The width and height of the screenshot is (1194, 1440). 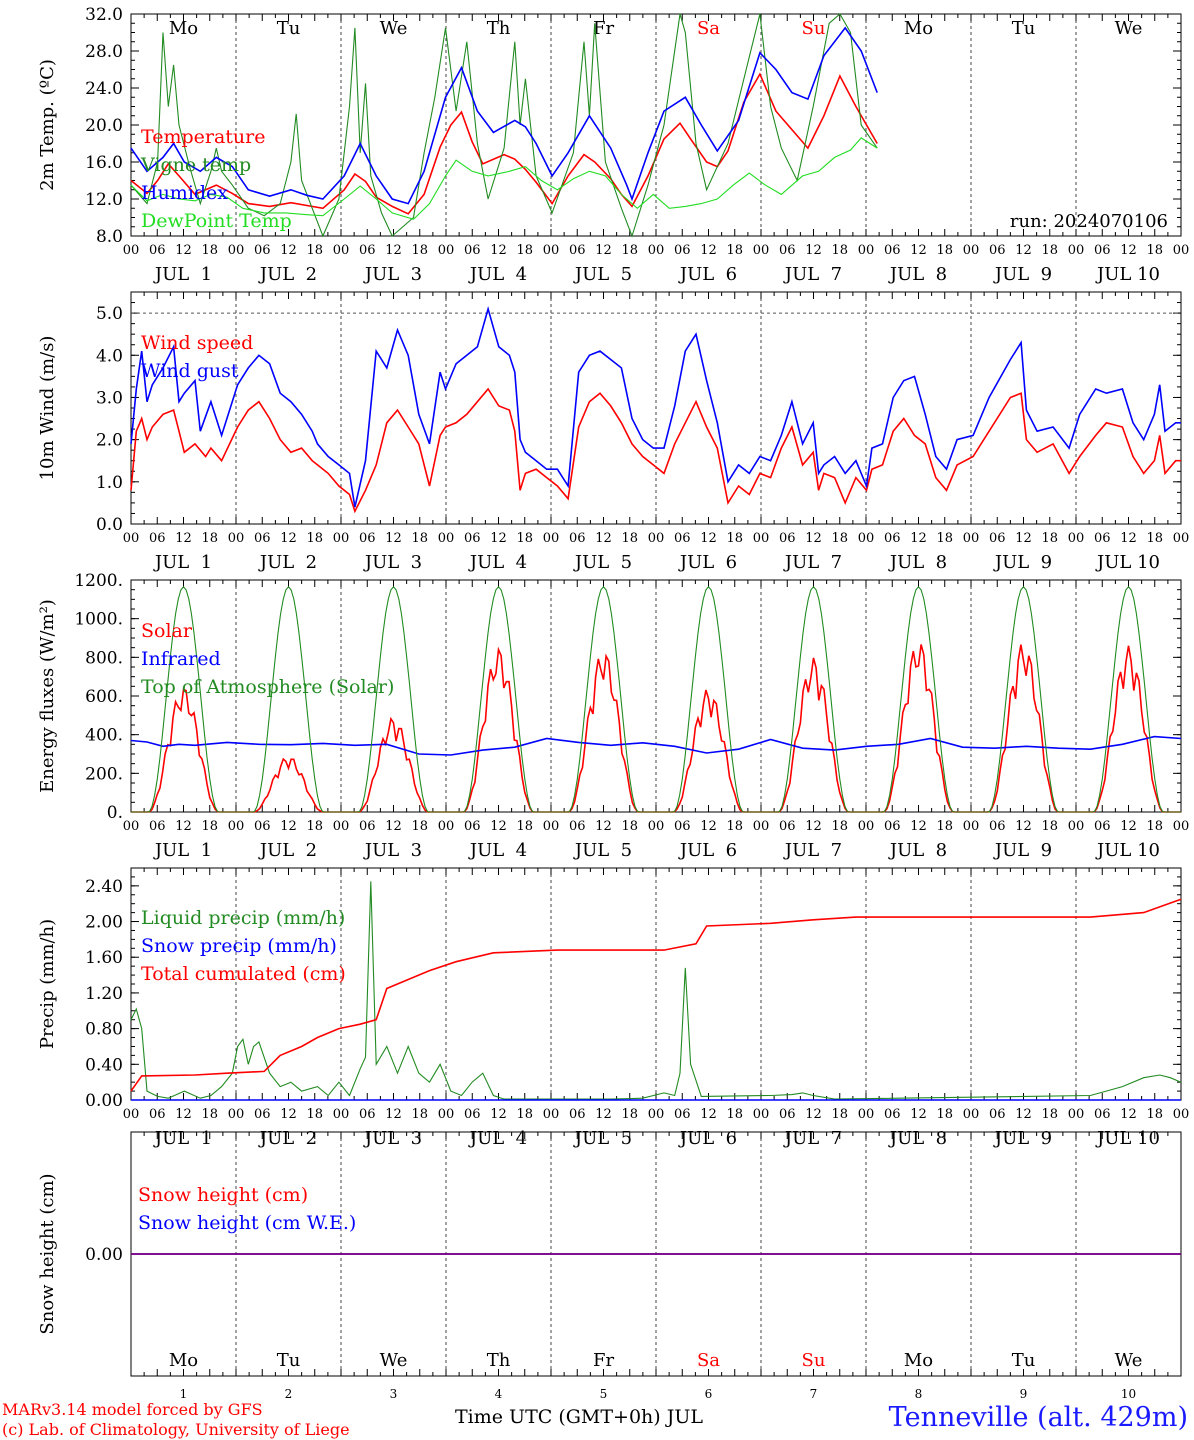 I want to click on day-number-label: 3, so click(x=394, y=1394).